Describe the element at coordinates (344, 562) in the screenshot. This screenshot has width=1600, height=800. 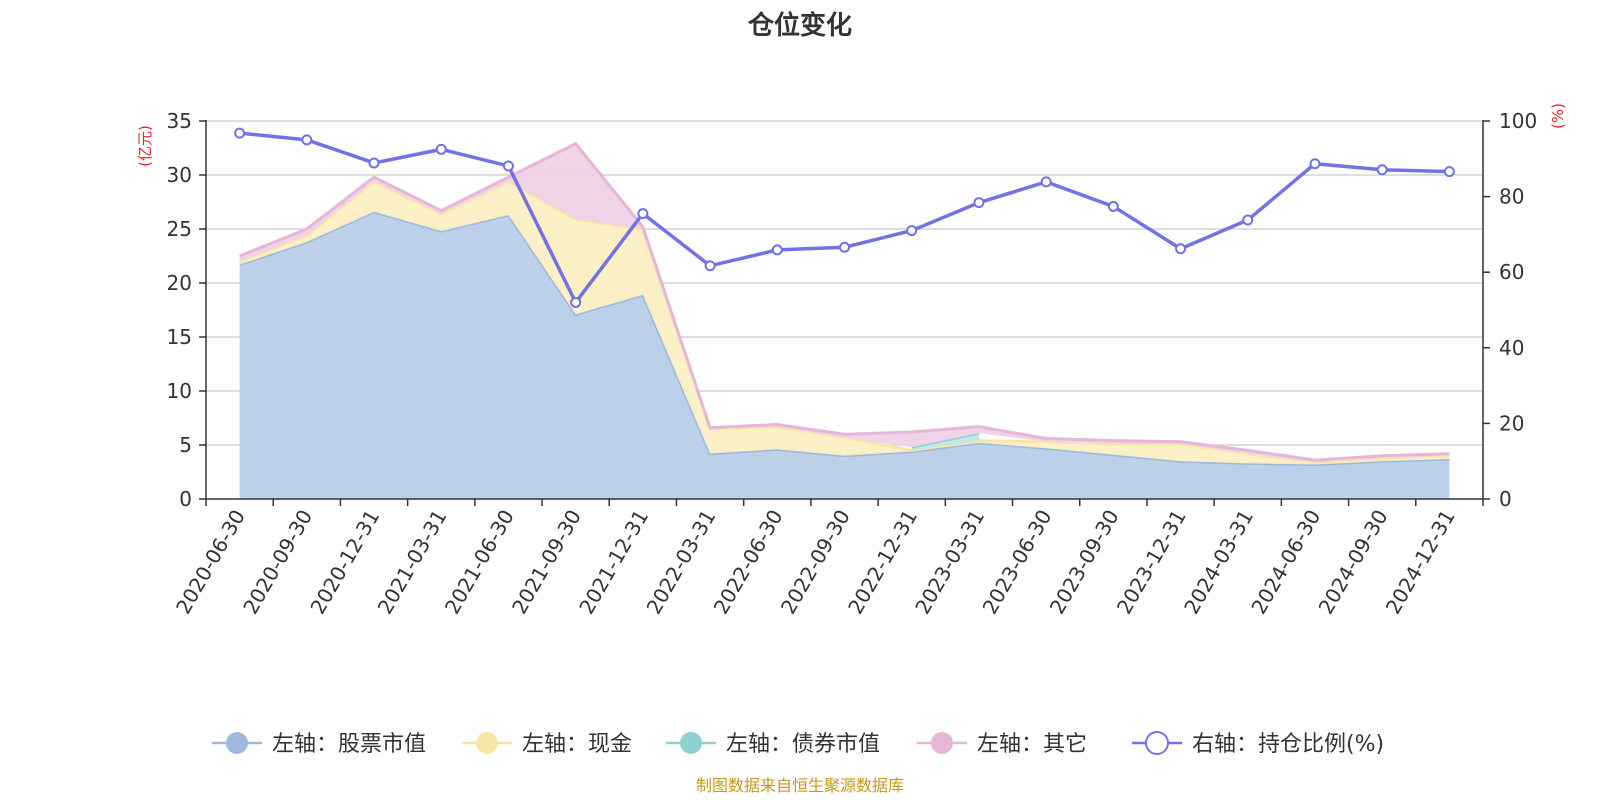
I see `x-tick-label: 2020-12-31` at that location.